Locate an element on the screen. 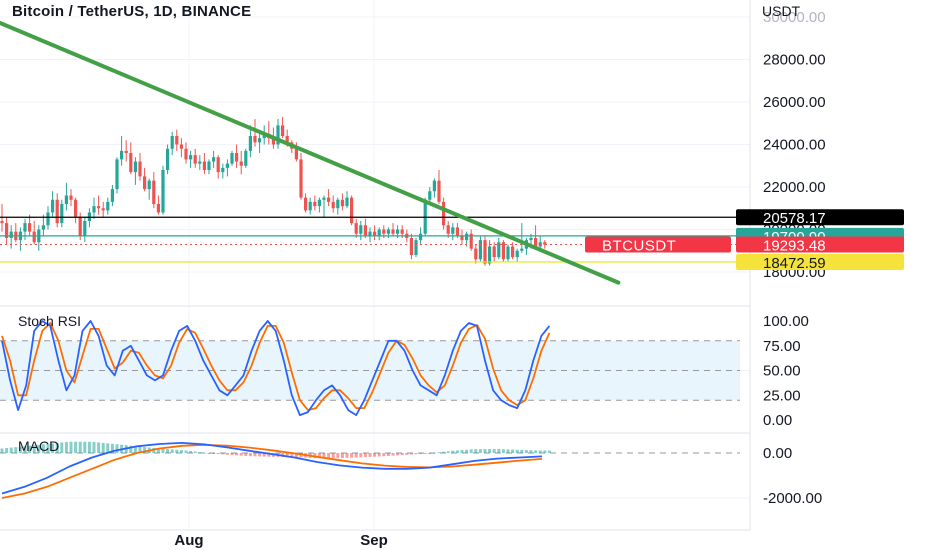 This screenshot has height=550, width=932. macd-signal-line is located at coordinates (272, 471).